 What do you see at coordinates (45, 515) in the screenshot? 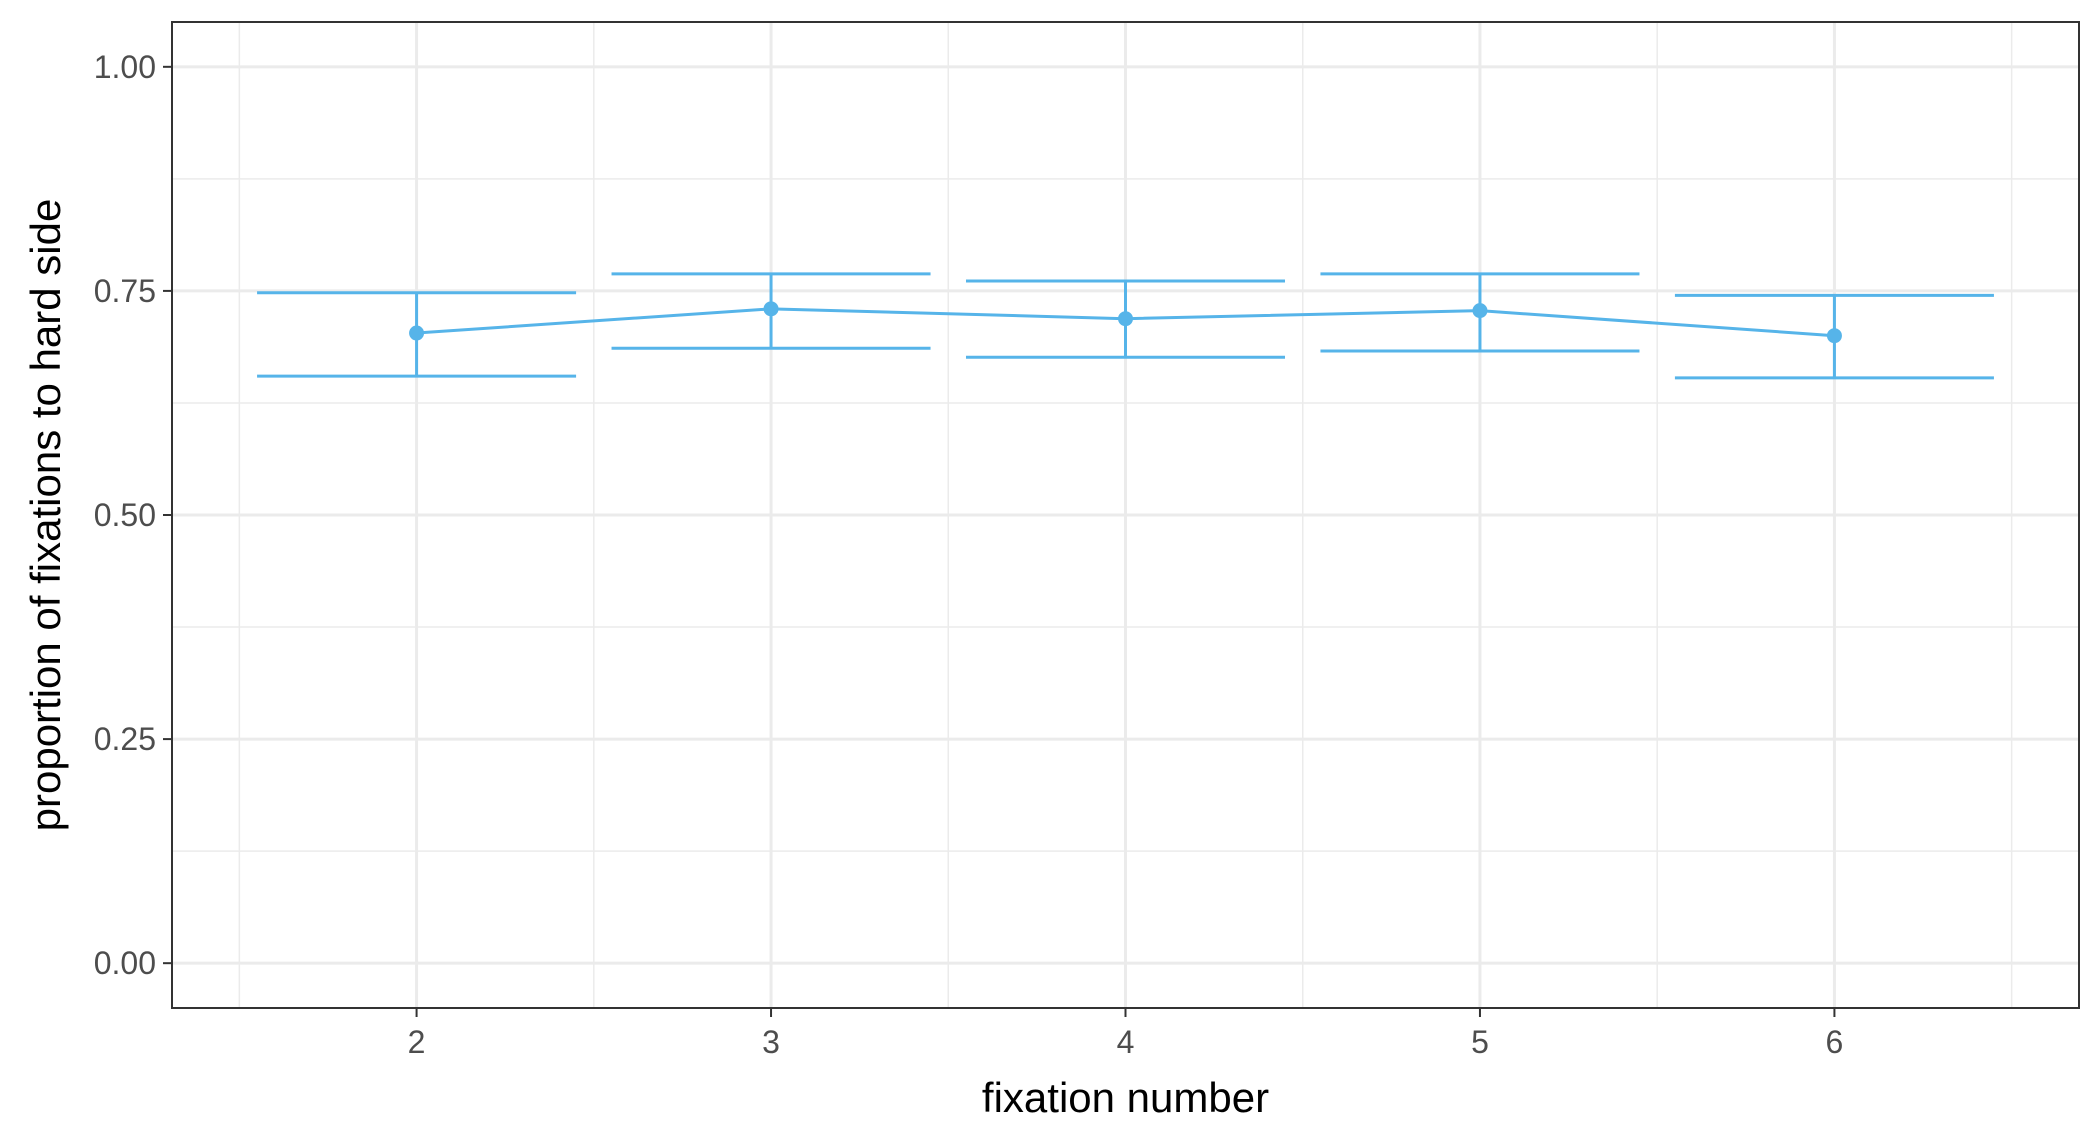
I see `y-axis-title: proportion of fixations to hard side` at bounding box center [45, 515].